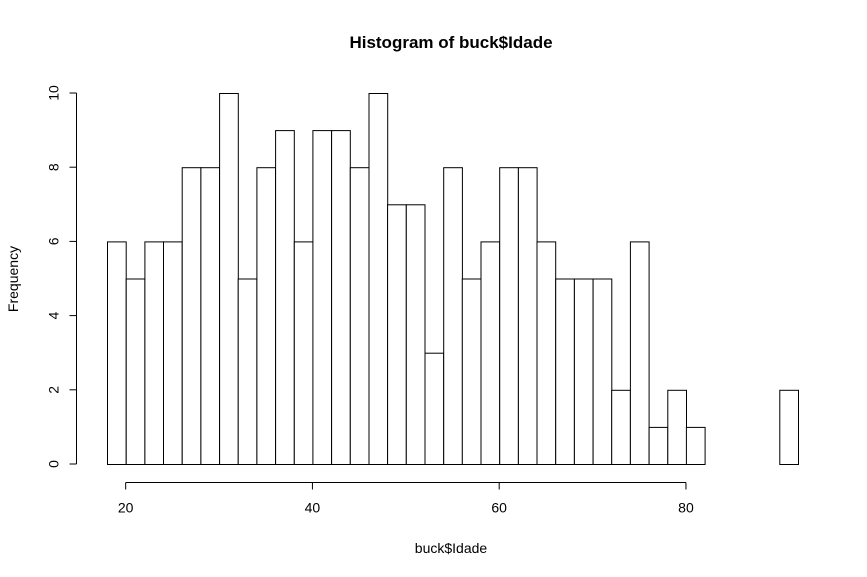  What do you see at coordinates (451, 548) in the screenshot?
I see `x-axis-label: buck$Idade` at bounding box center [451, 548].